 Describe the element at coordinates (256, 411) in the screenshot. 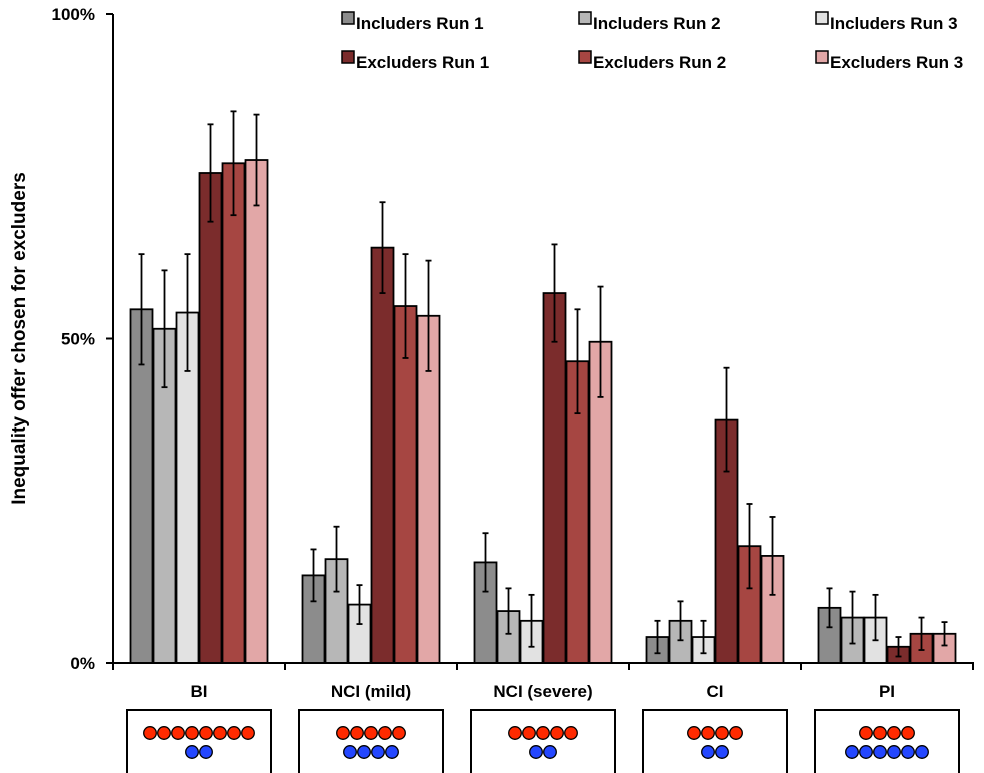

I see `bar-excluders-run-3-bi` at that location.